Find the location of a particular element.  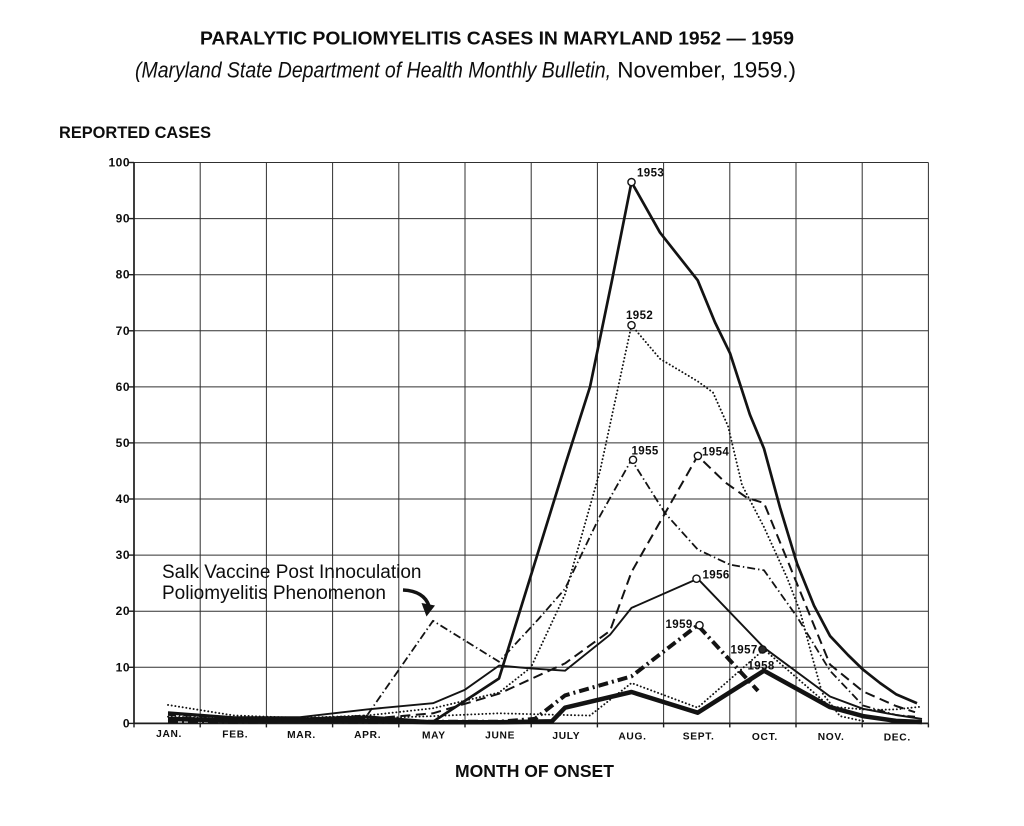

svg-text: 50 is located at coordinates (123, 443).